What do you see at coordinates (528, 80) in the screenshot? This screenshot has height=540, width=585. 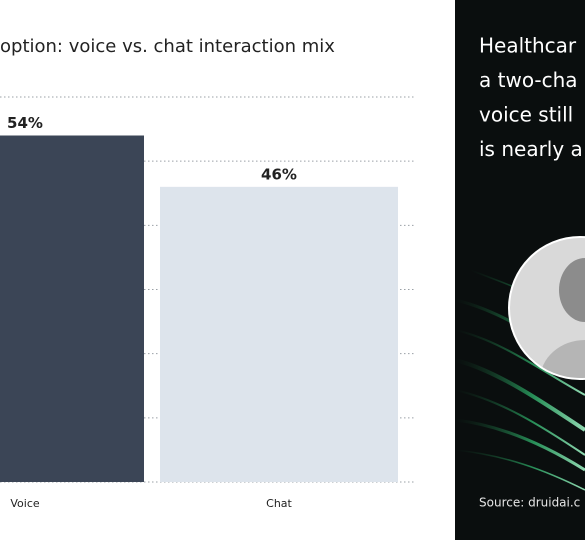 I see `panel-line: a two-cha` at bounding box center [528, 80].